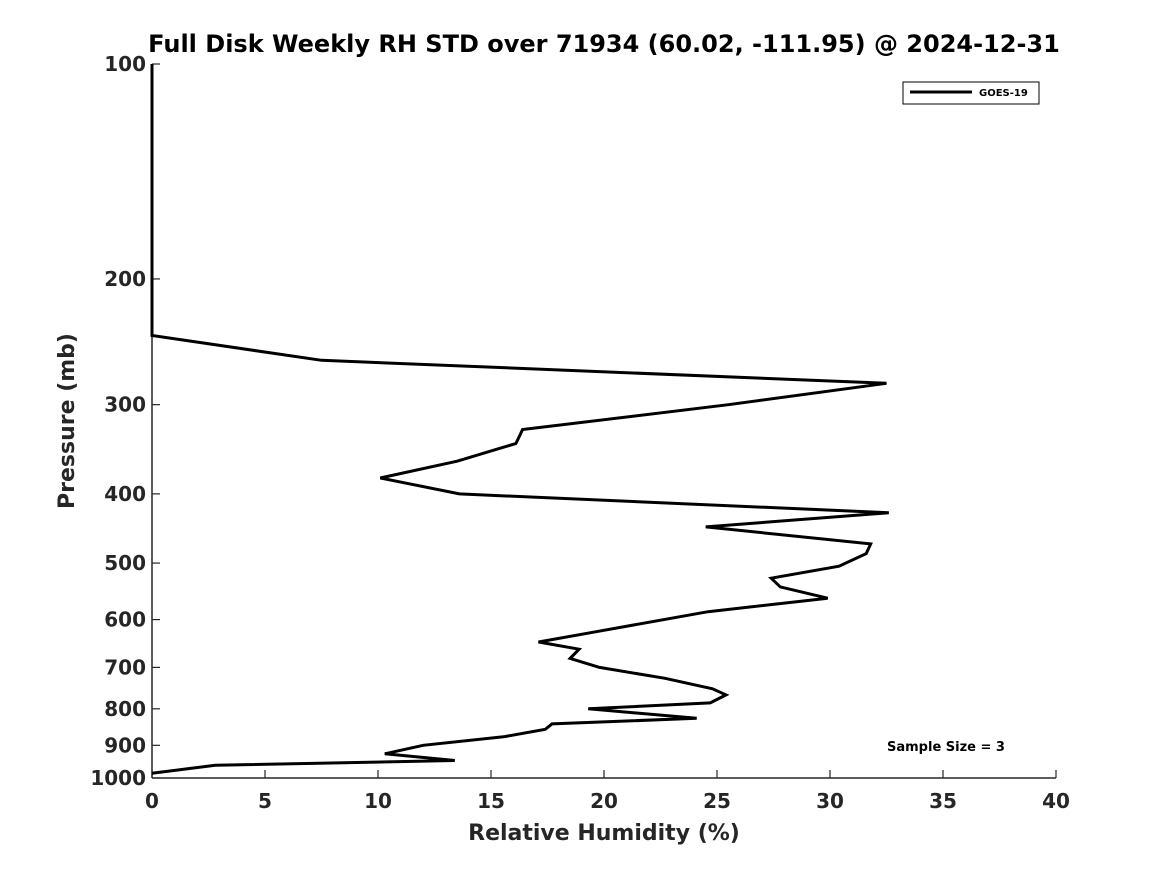 The image size is (1167, 875). What do you see at coordinates (378, 801) in the screenshot?
I see `x-tick-label: 10` at bounding box center [378, 801].